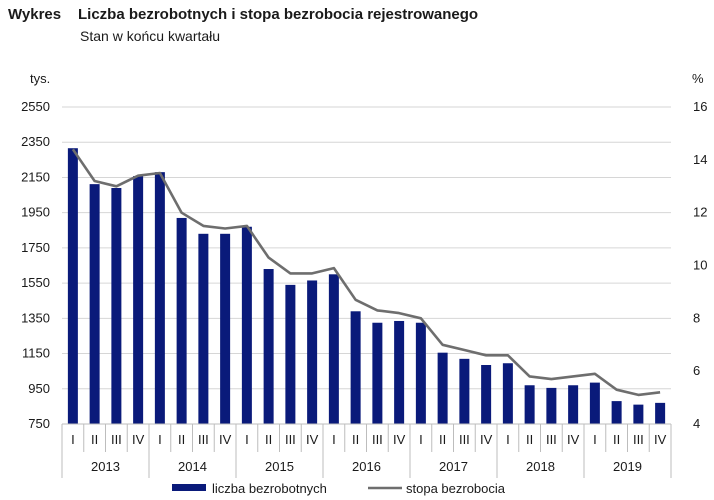 The width and height of the screenshot is (714, 500). I want to click on year-label: 2013, so click(105, 466).